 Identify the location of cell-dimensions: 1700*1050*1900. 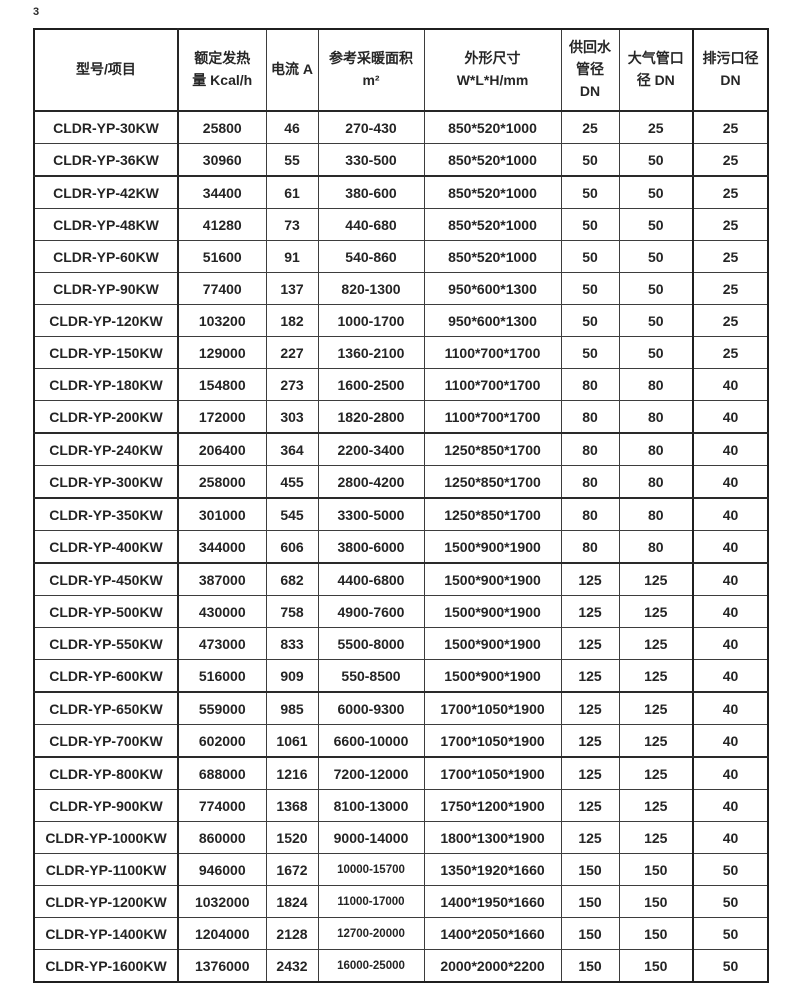
(492, 708).